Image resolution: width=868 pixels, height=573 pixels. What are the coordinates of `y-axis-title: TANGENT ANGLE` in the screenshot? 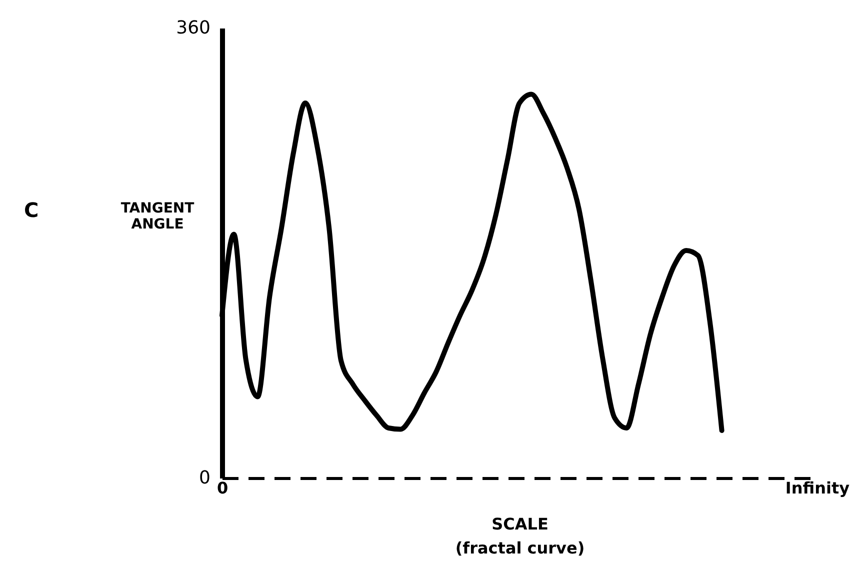 It's located at (157, 216).